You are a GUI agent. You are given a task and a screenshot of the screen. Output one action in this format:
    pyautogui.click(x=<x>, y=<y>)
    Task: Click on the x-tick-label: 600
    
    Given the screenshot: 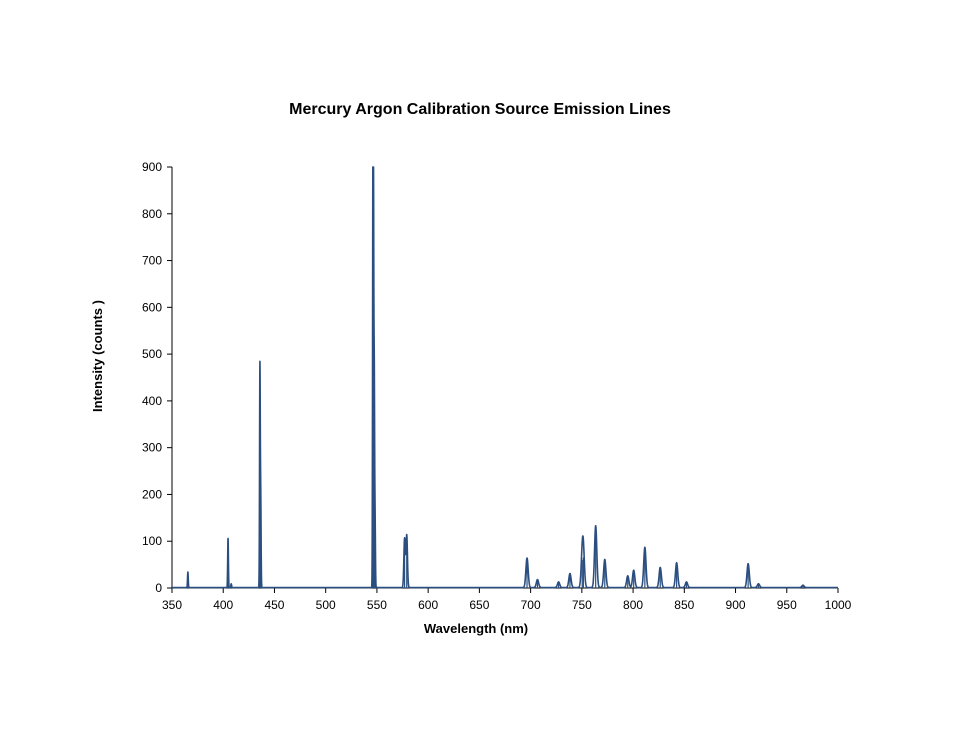 What is the action you would take?
    pyautogui.click(x=428, y=605)
    